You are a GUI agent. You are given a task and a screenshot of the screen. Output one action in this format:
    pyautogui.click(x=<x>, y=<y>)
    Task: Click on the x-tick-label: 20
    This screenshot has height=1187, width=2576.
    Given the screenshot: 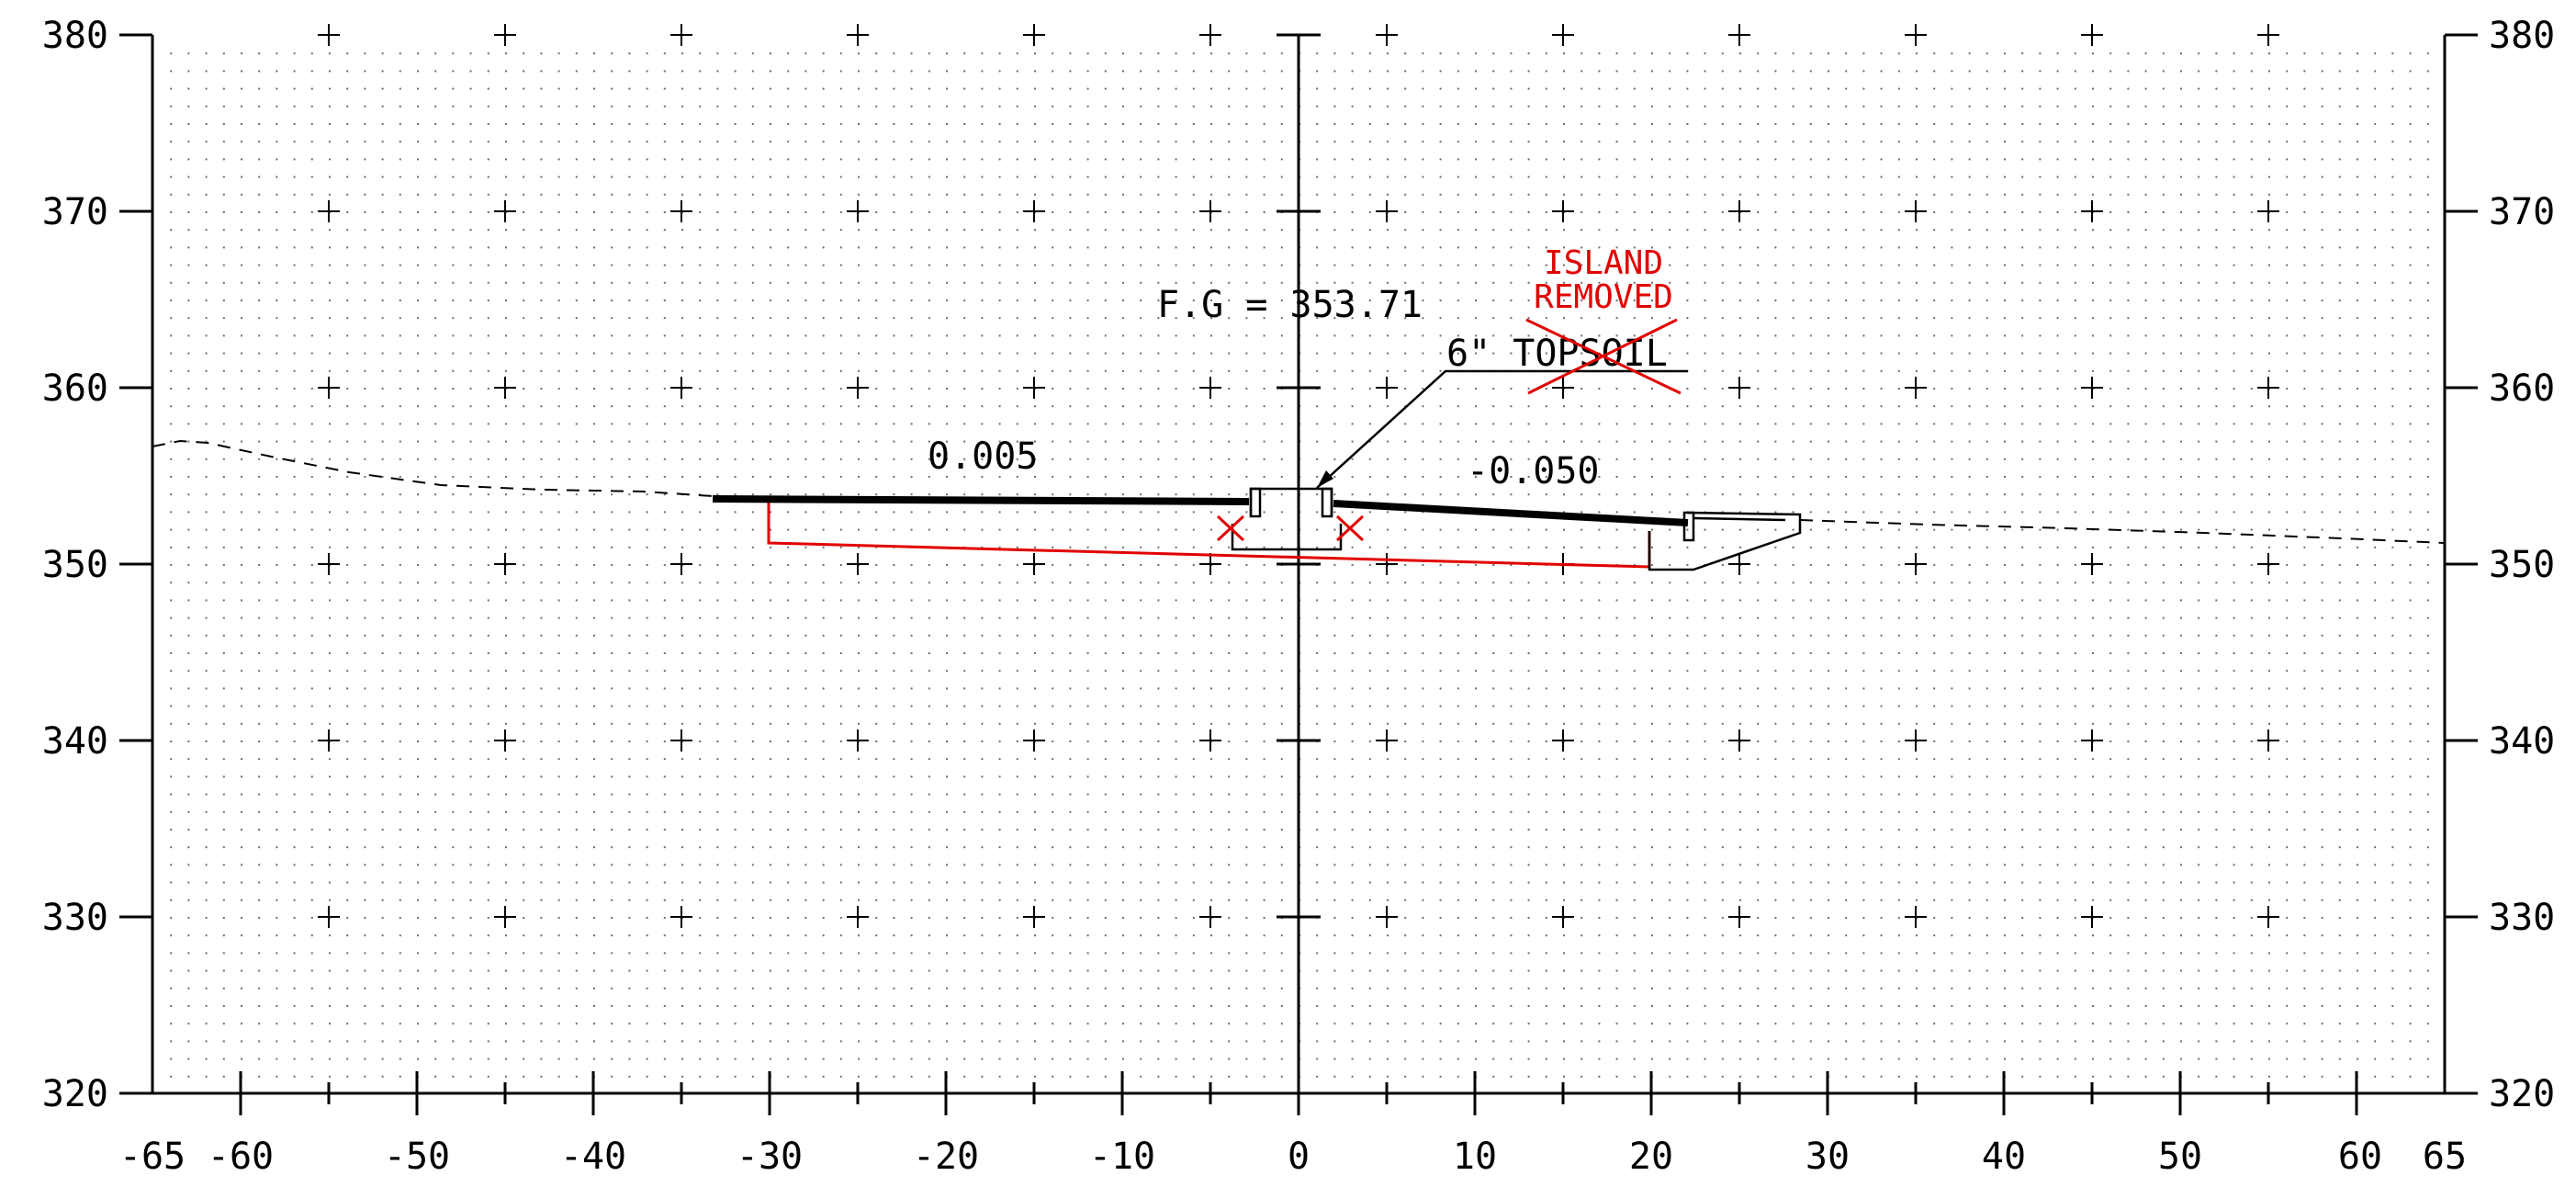 What is the action you would take?
    pyautogui.click(x=1651, y=1157)
    